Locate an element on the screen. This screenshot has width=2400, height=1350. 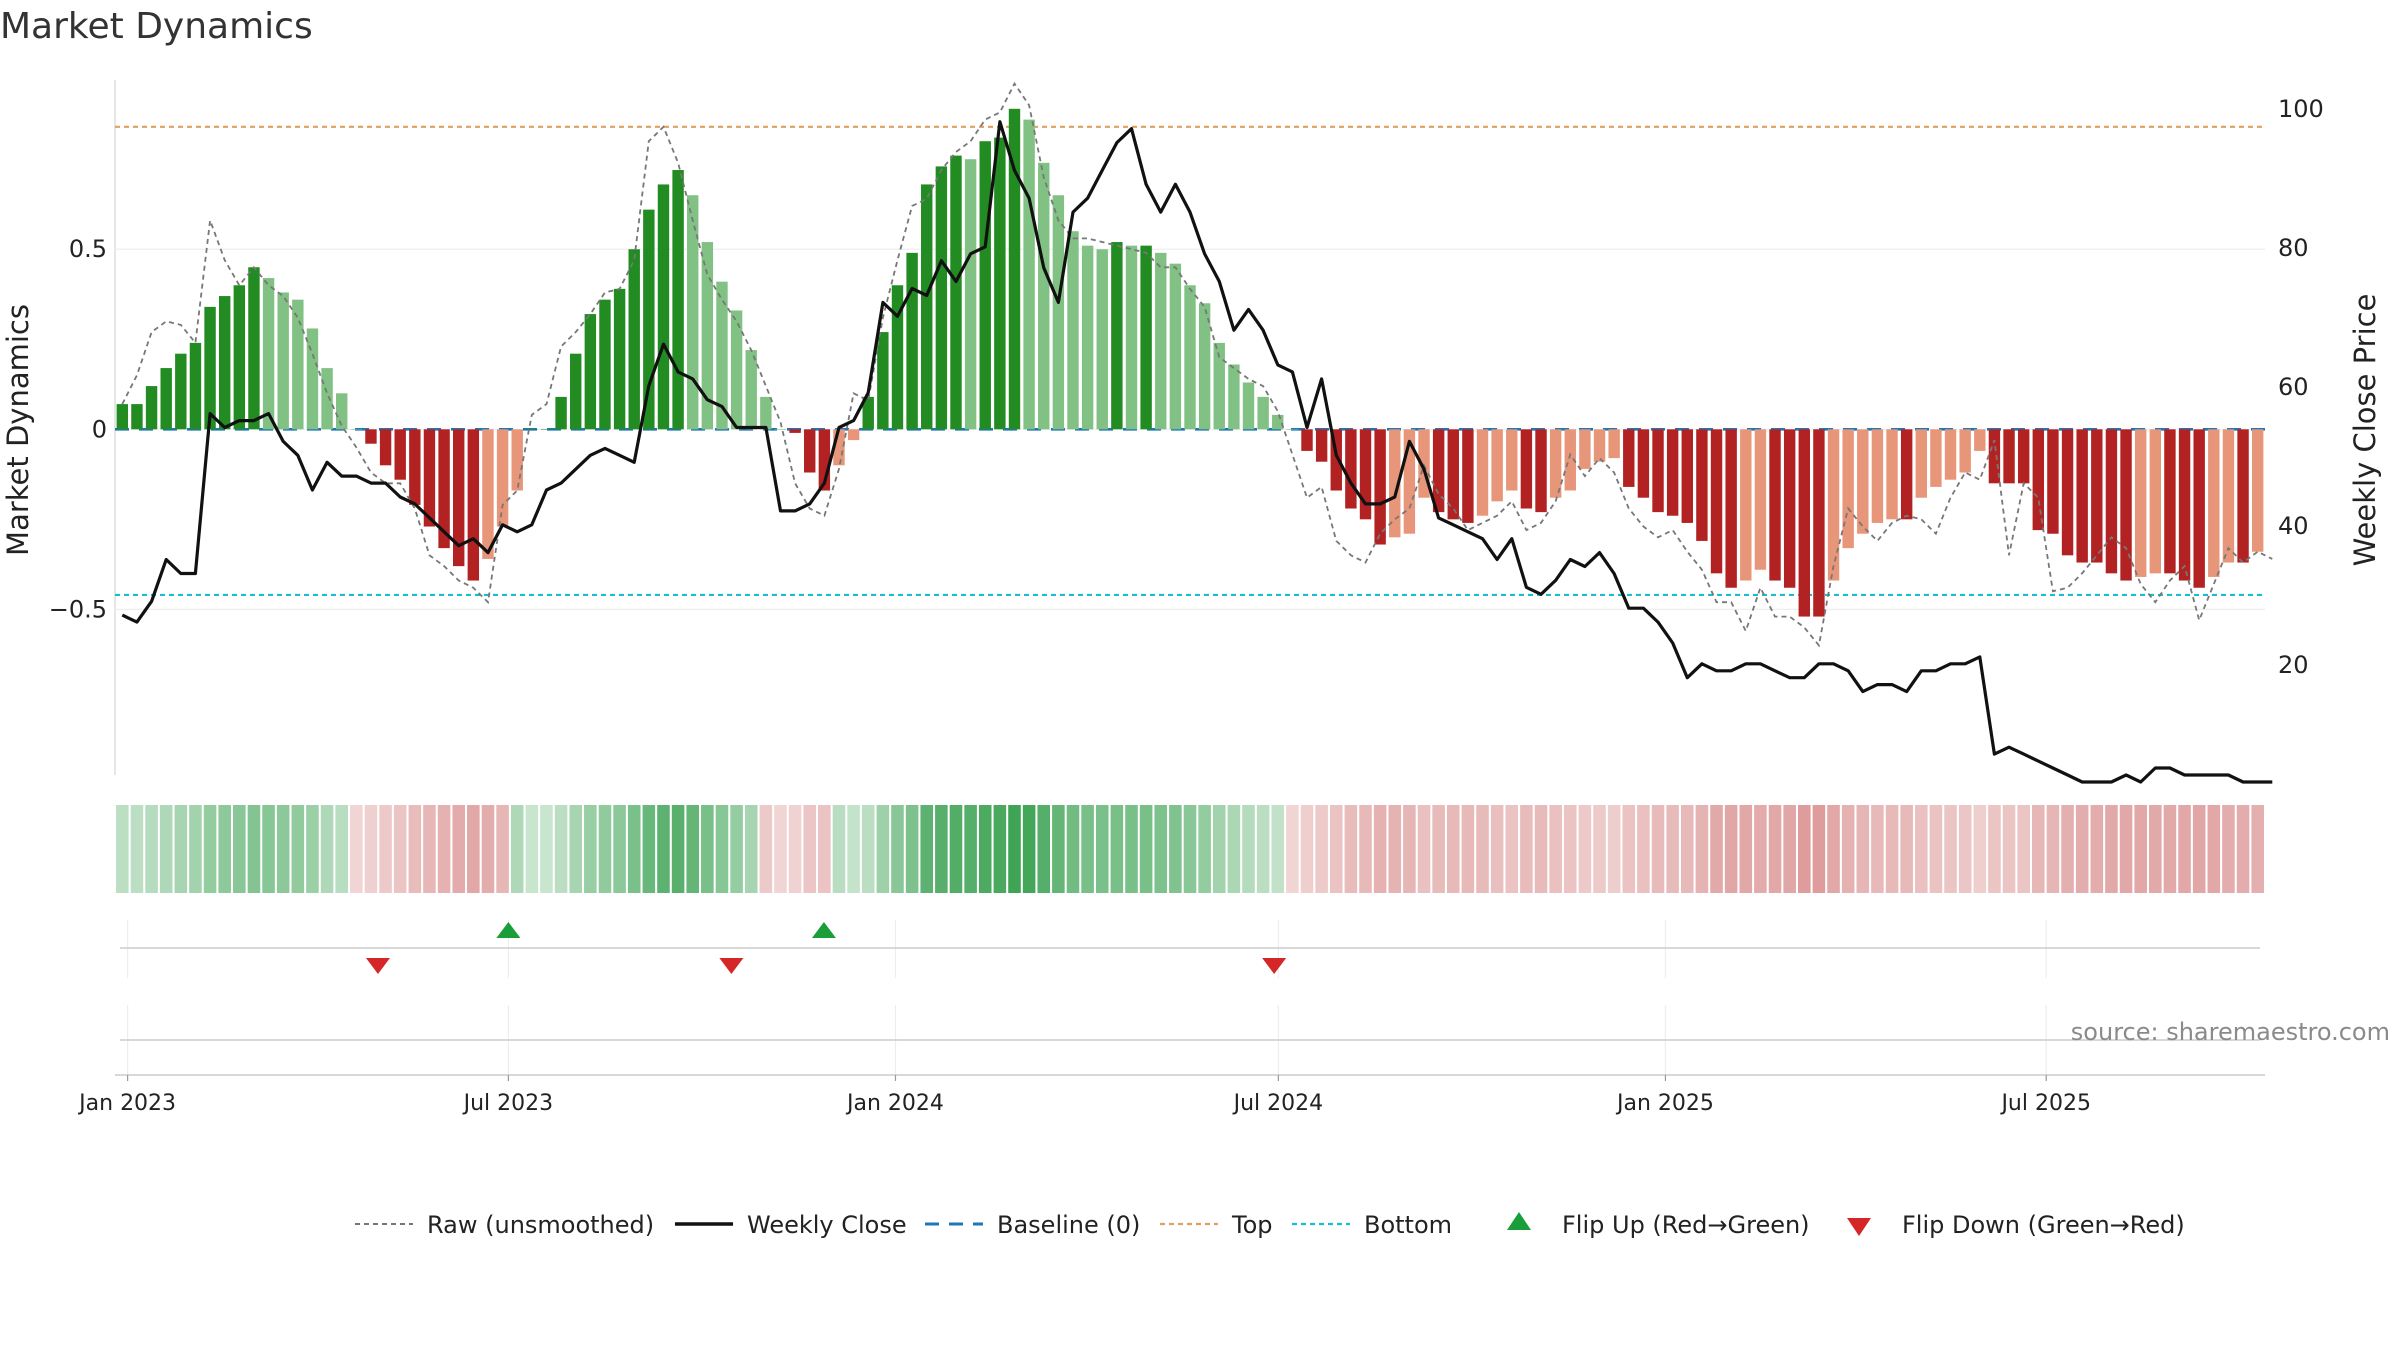
legend-item: Top is located at coordinates (1216, 1225).